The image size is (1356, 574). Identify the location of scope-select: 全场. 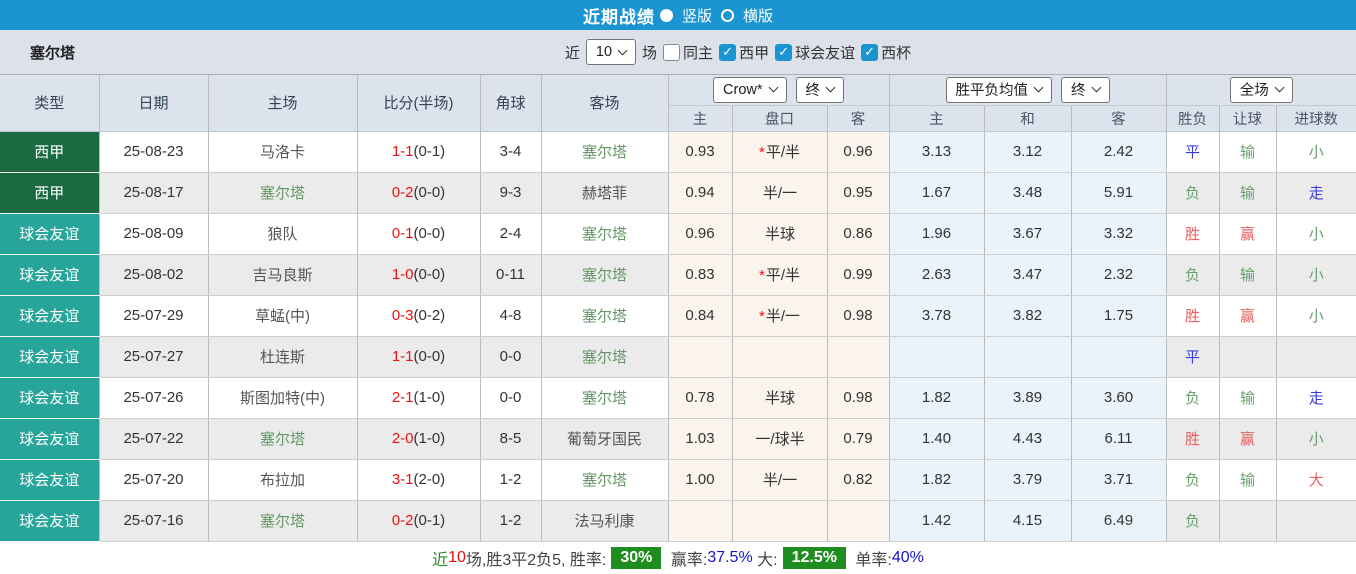
(1261, 89).